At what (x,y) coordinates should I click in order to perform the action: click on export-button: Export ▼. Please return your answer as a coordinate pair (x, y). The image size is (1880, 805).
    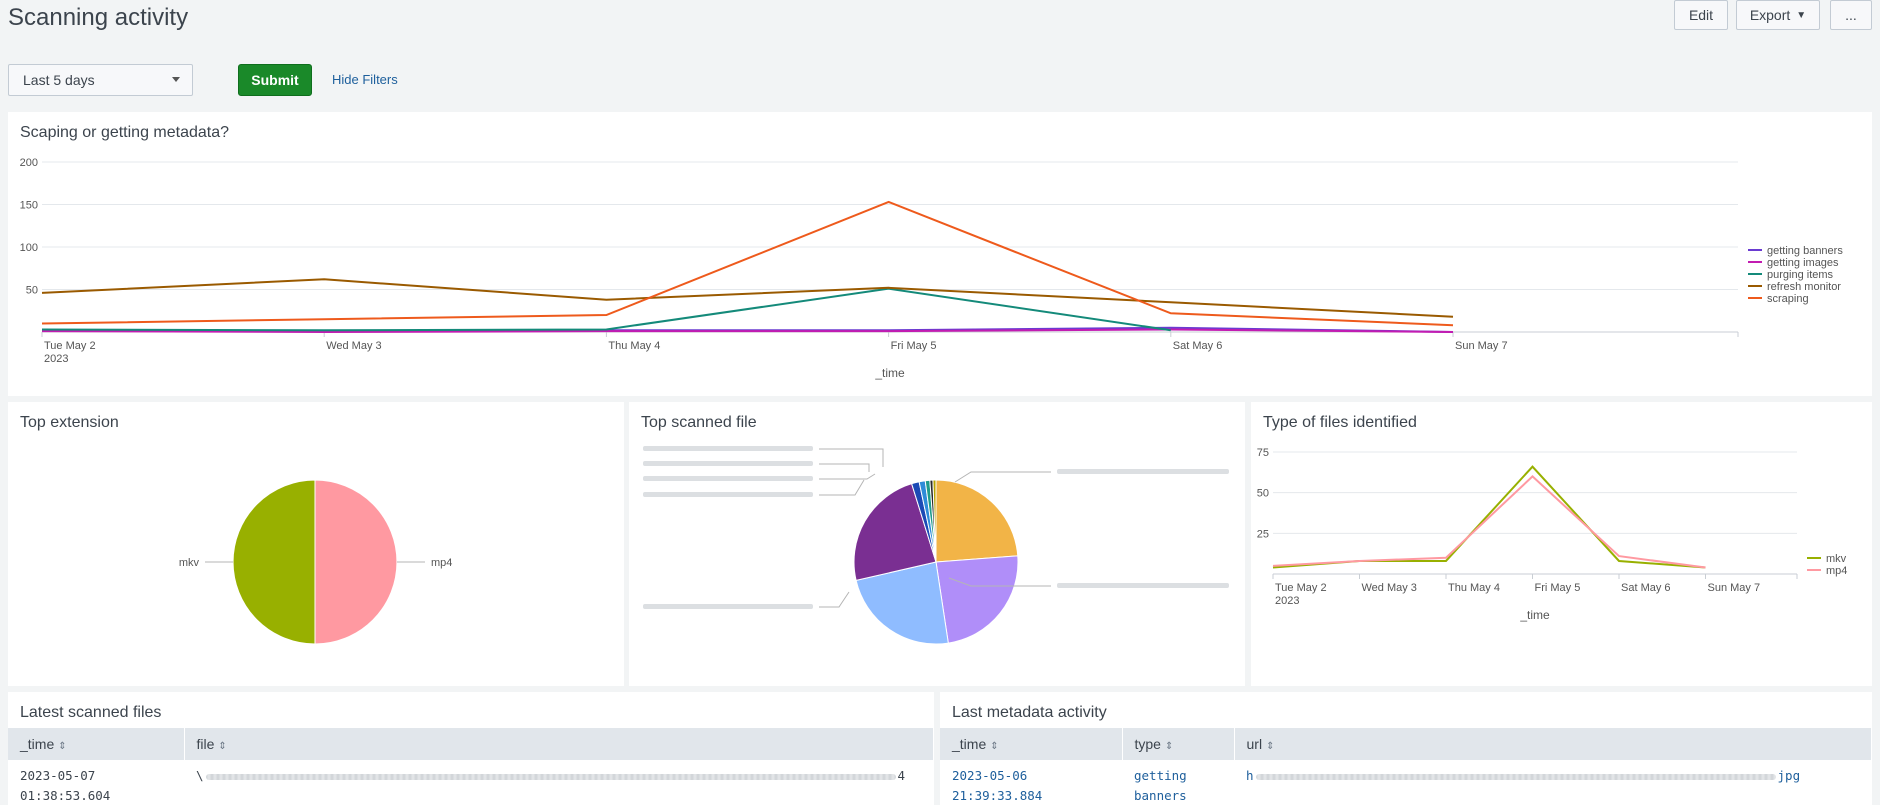
    Looking at the image, I should click on (1778, 15).